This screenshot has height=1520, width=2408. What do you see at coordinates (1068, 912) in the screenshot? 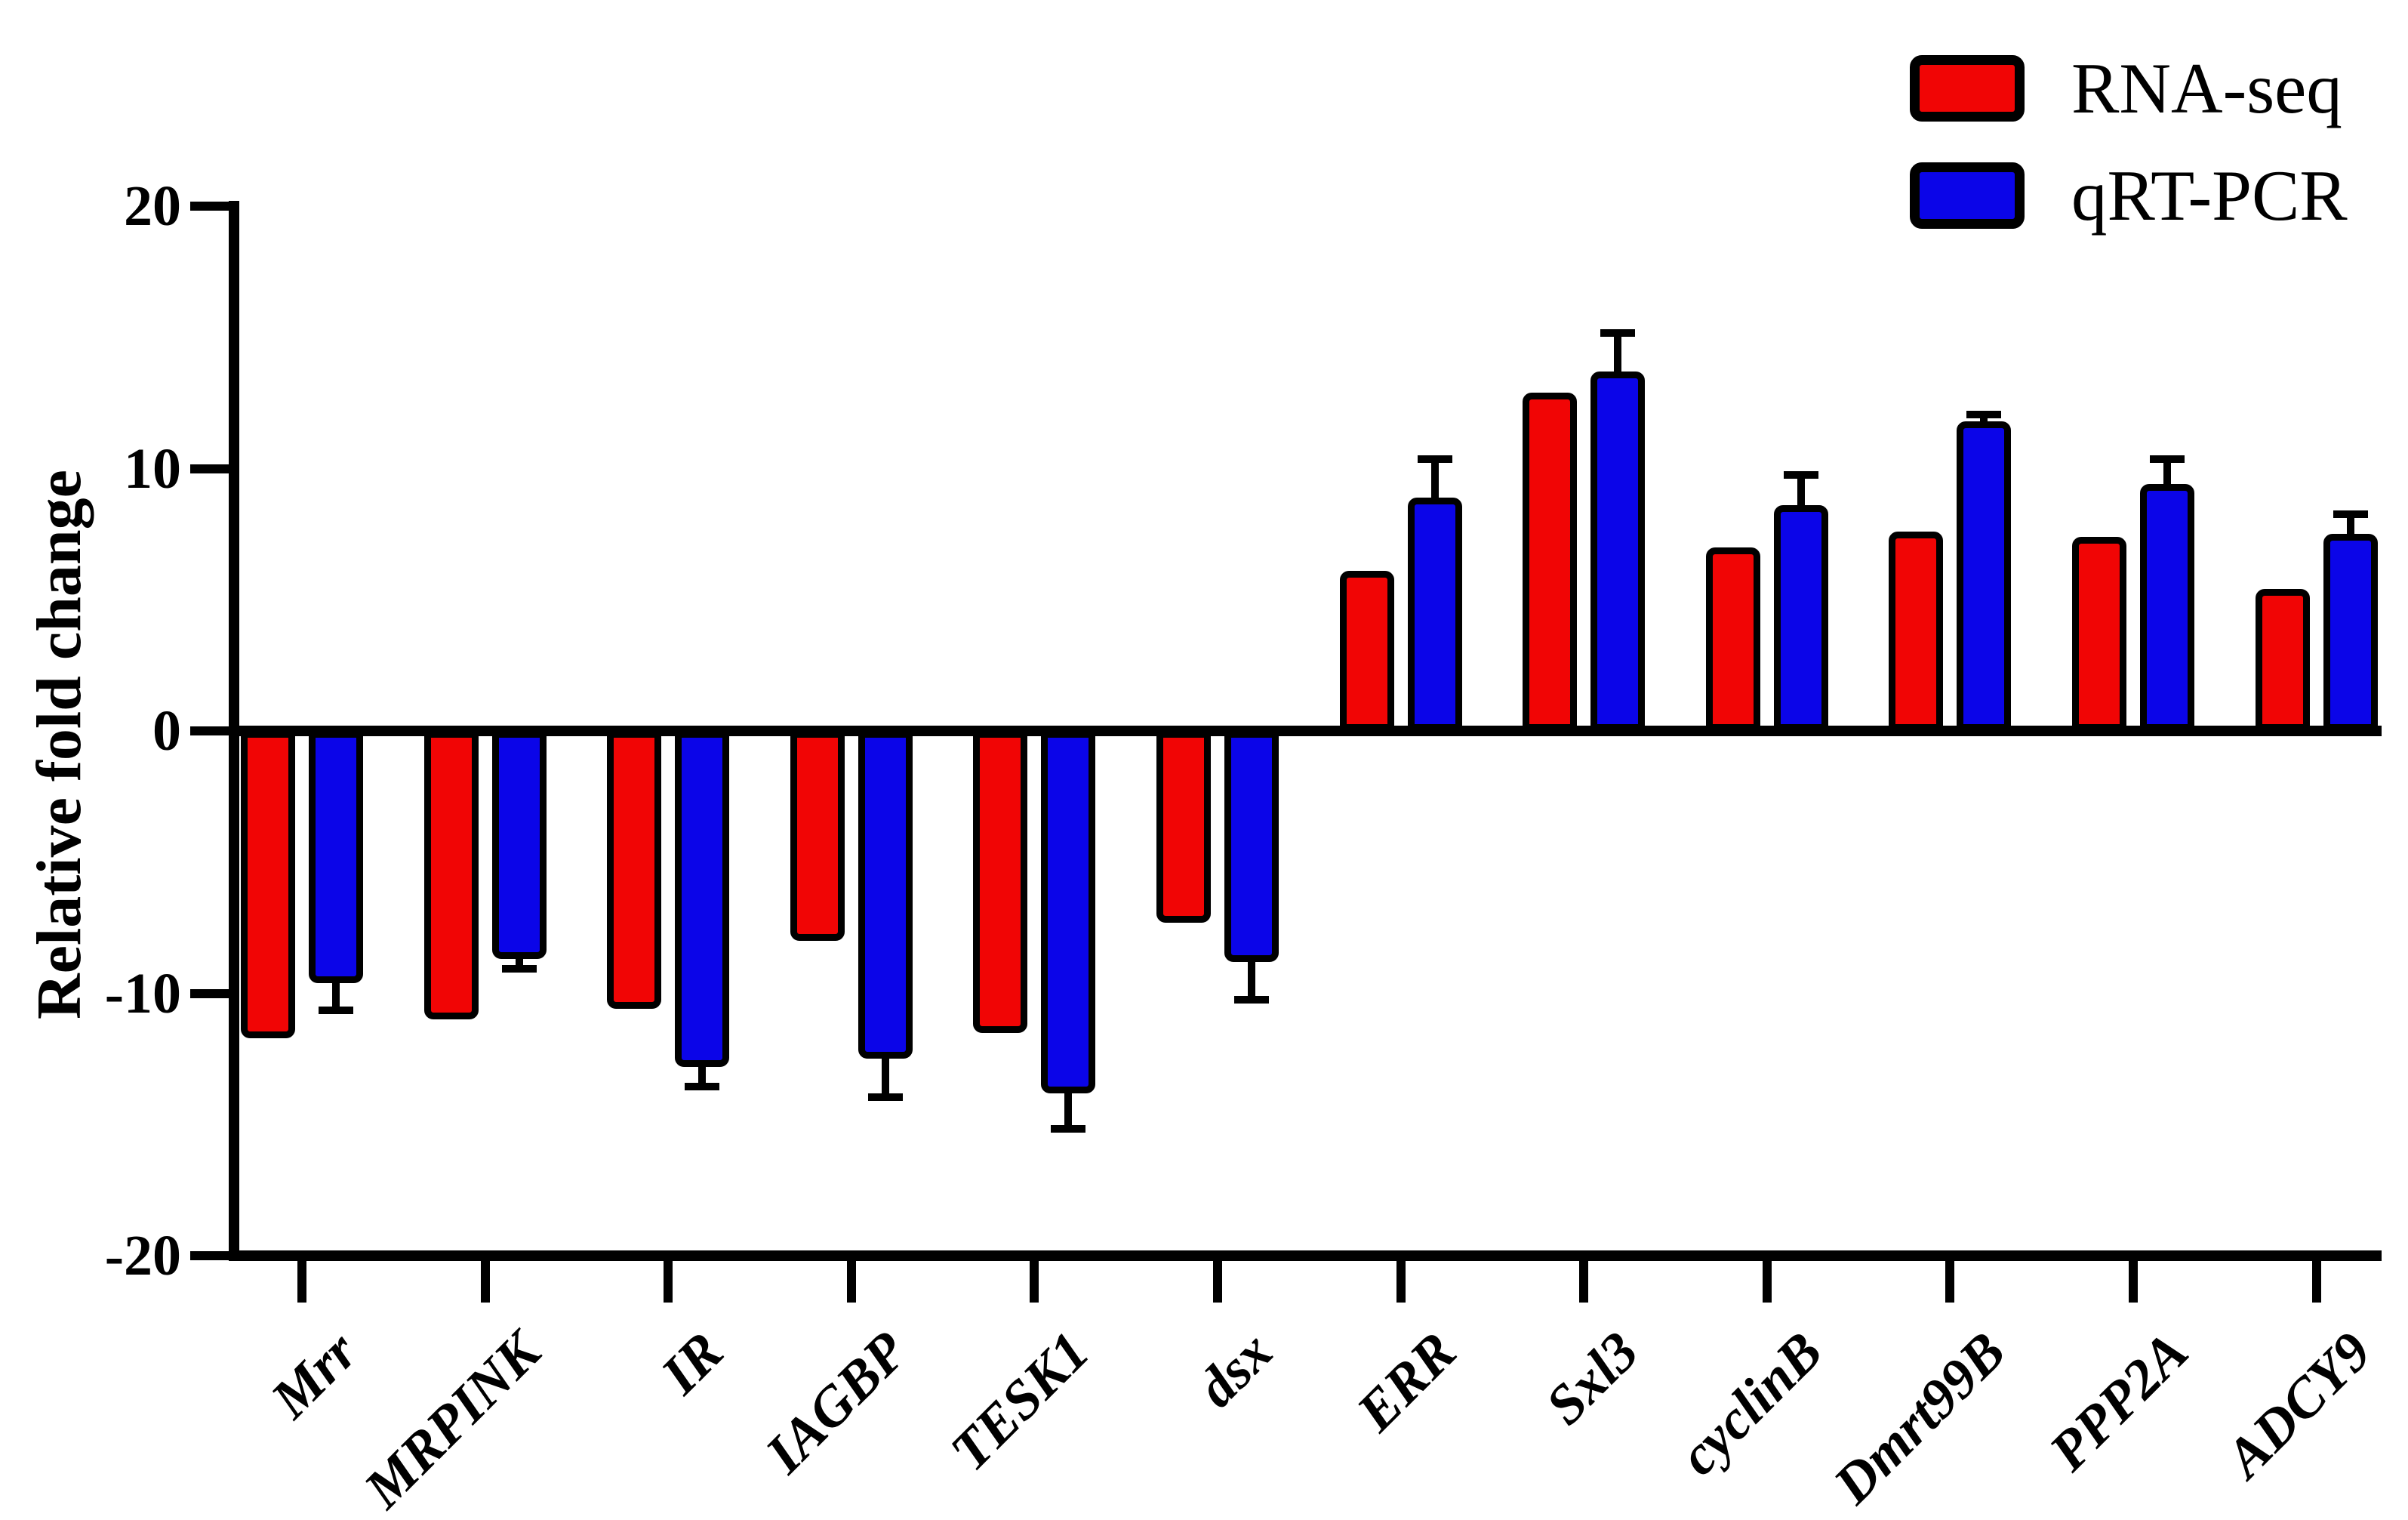
I see `bar-qrt-pcr-TESK1` at bounding box center [1068, 912].